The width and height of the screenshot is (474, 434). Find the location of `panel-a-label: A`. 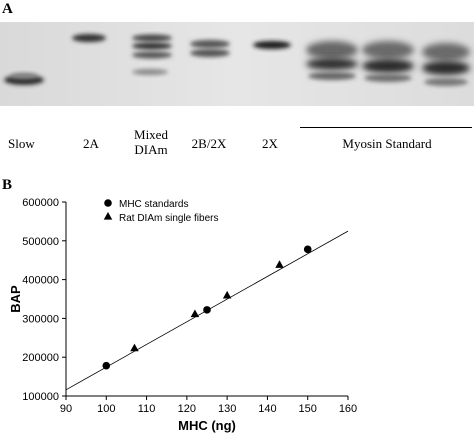

panel-a-label: A is located at coordinates (7, 9).